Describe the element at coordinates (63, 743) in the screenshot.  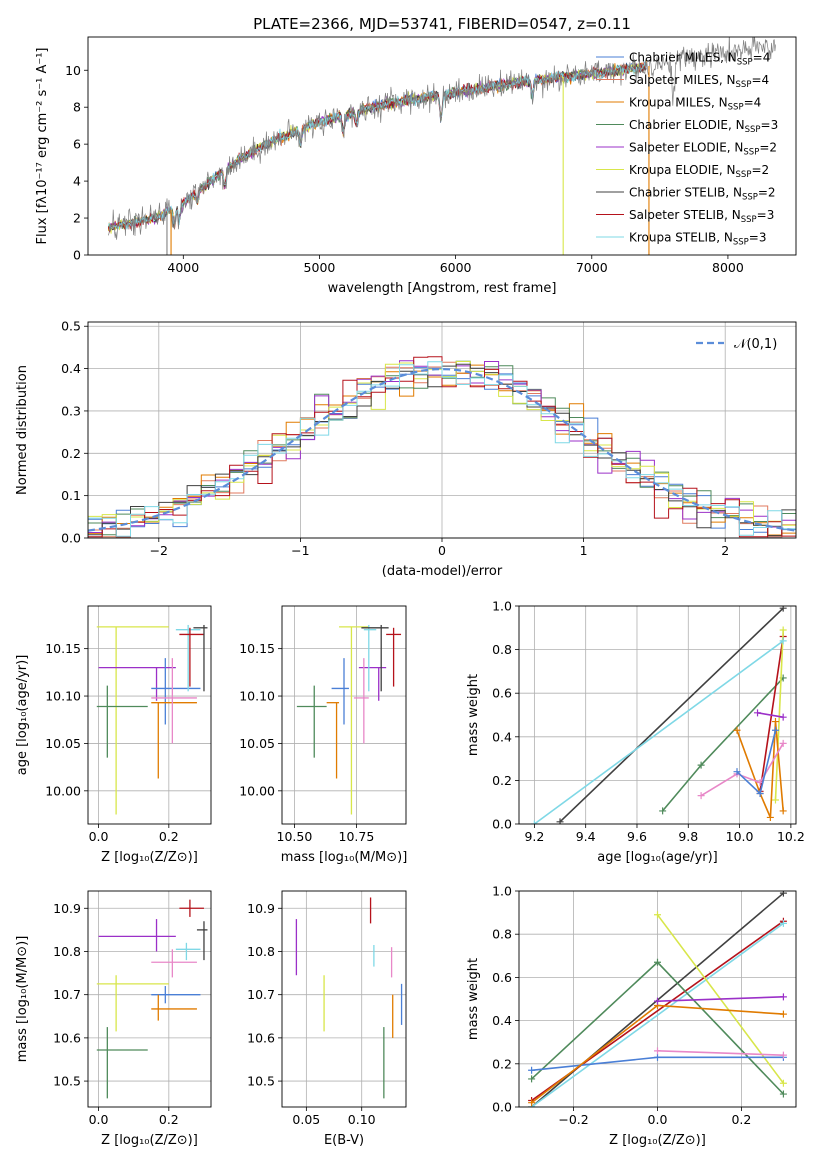
I see `y-tick-label: 10.05` at that location.